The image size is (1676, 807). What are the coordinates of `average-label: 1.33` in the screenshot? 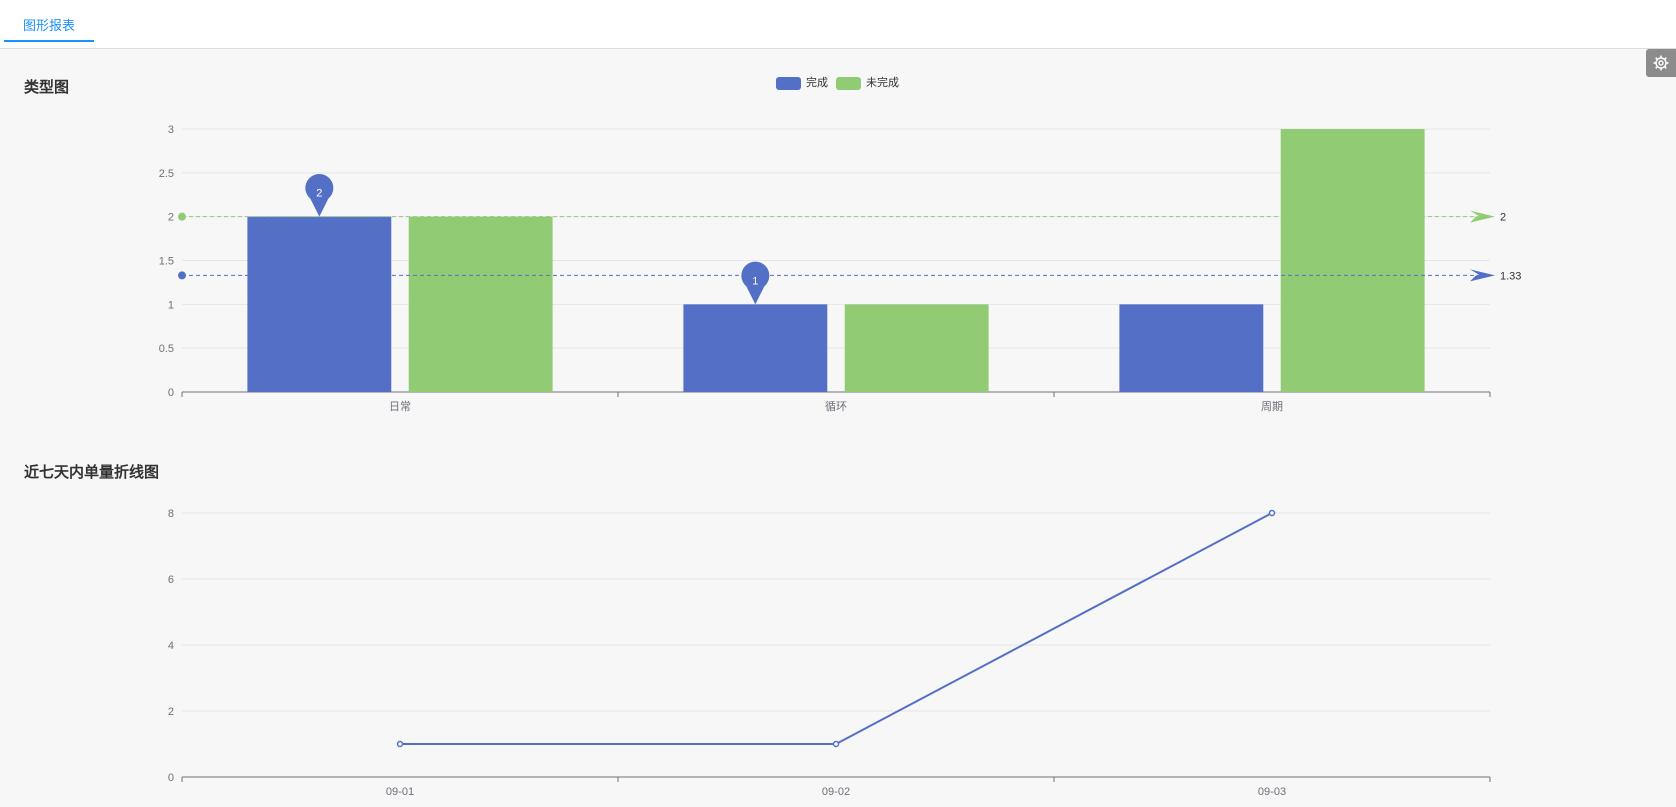 It's located at (1510, 276).